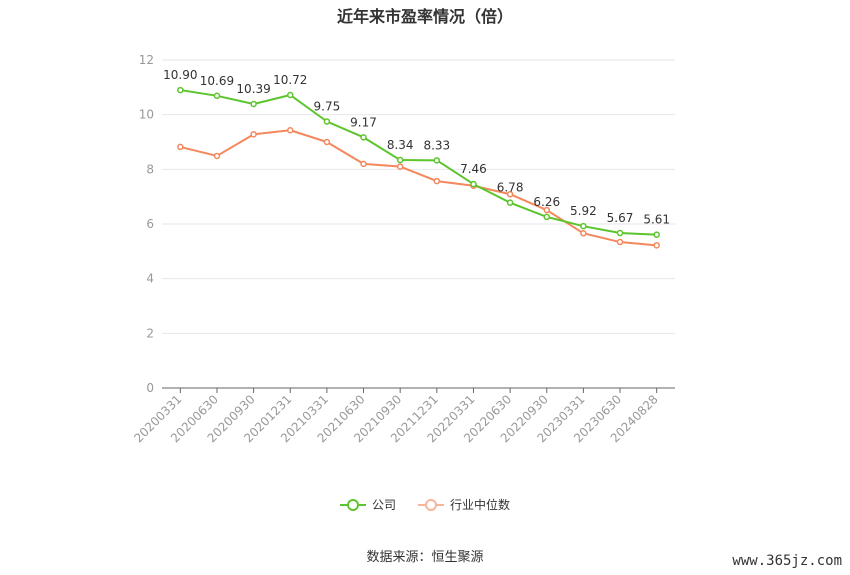 Image resolution: width=850 pixels, height=575 pixels. What do you see at coordinates (510, 188) in the screenshot?
I see `data-label-company: 6.78` at bounding box center [510, 188].